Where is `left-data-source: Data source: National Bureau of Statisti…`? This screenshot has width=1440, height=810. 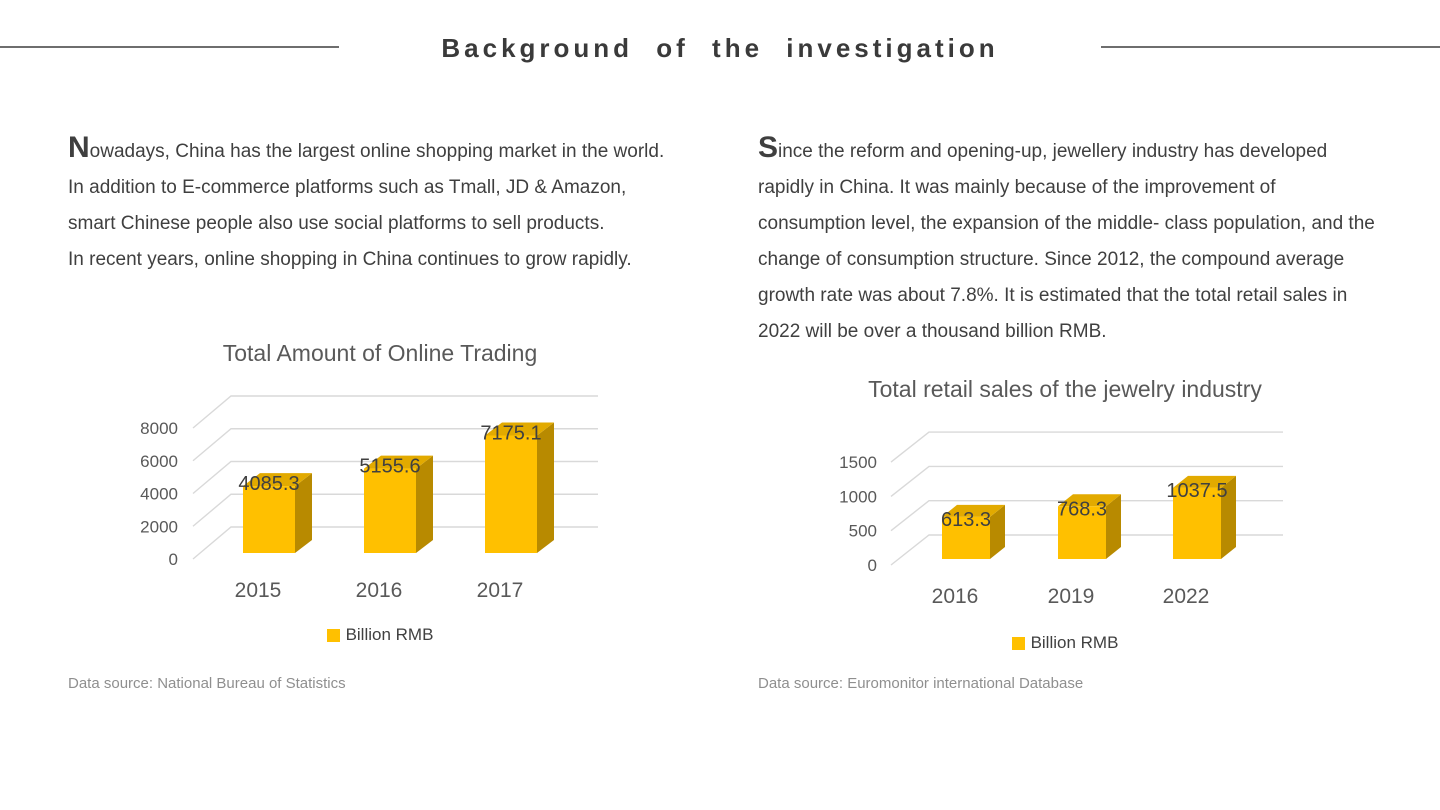 left-data-source: Data source: National Bureau of Statisti… is located at coordinates (207, 683).